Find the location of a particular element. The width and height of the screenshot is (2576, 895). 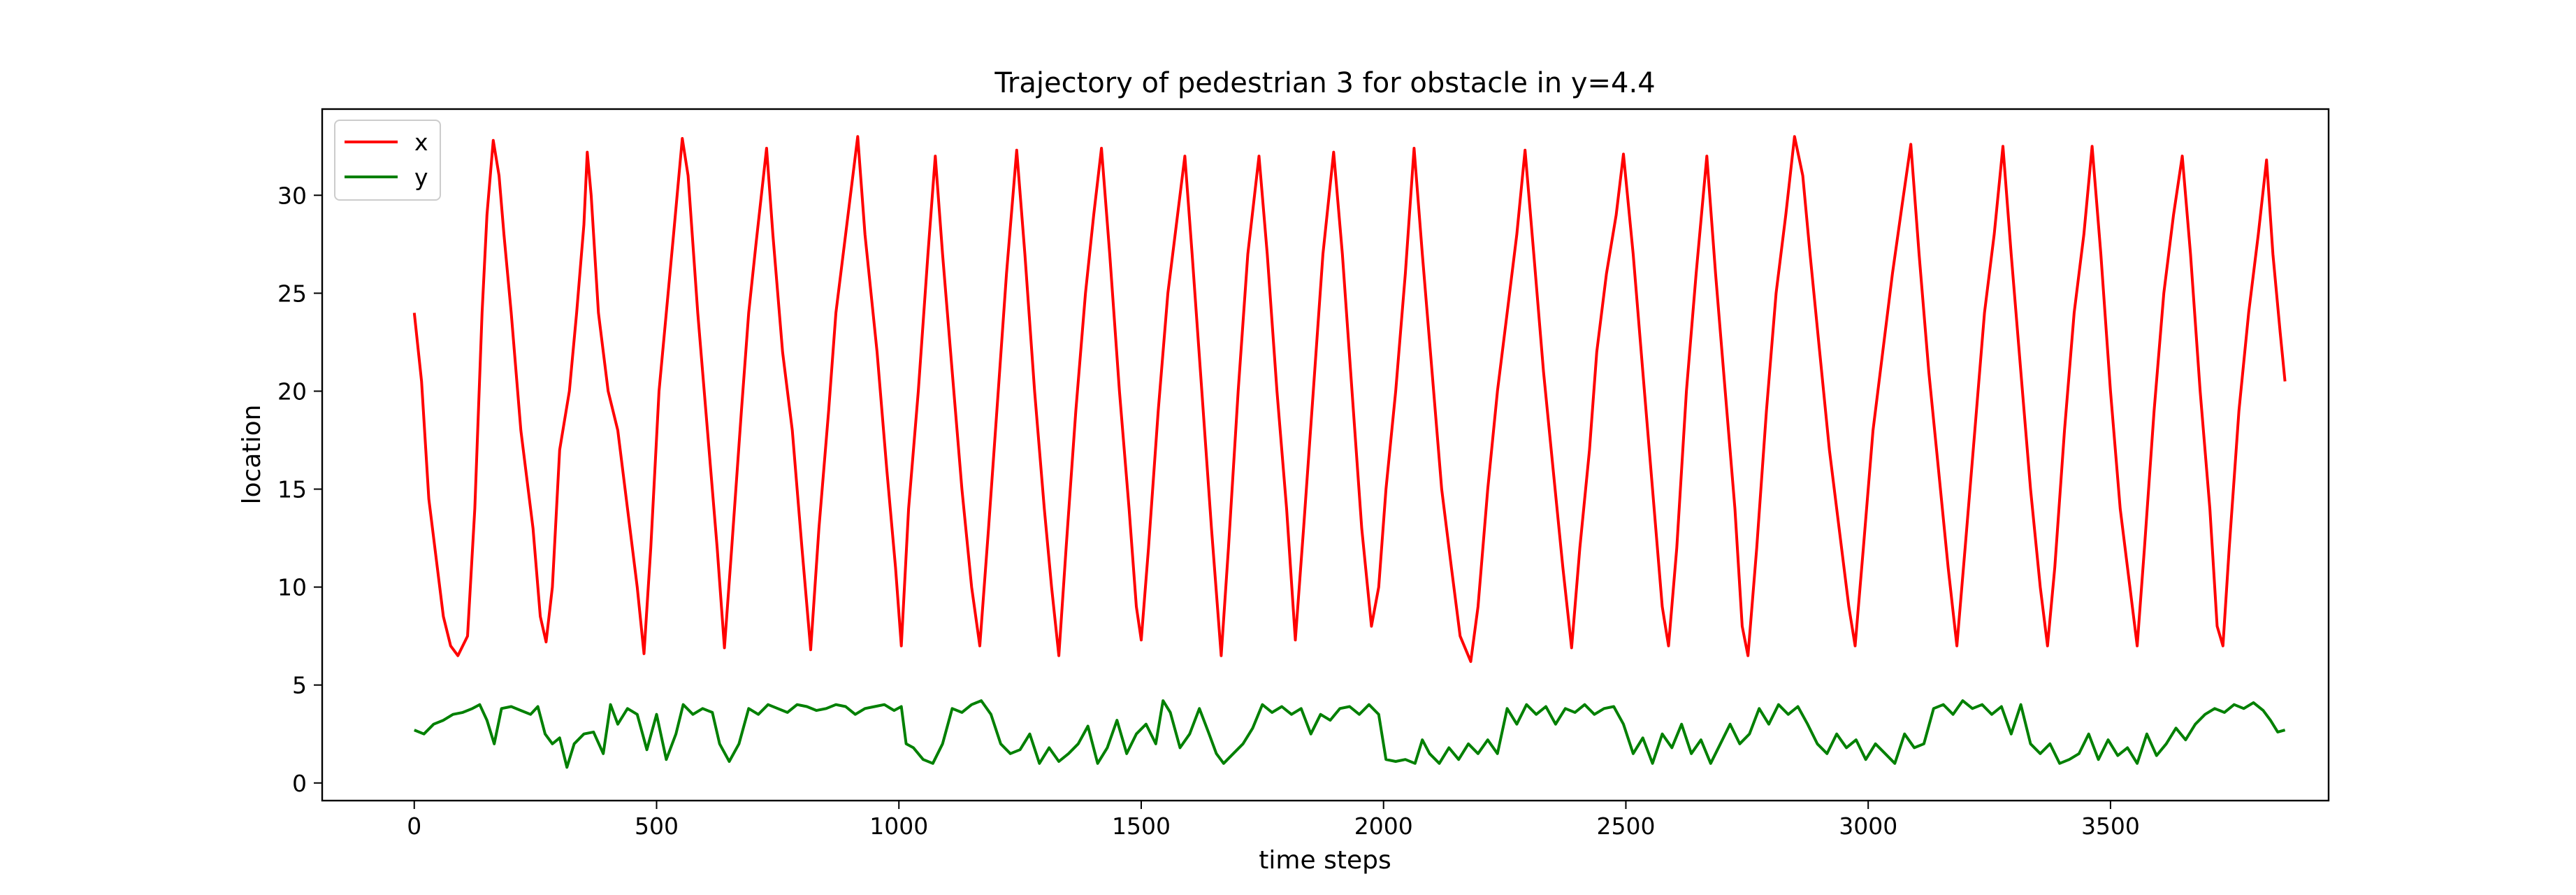

x-tick-label: 500 is located at coordinates (657, 826).